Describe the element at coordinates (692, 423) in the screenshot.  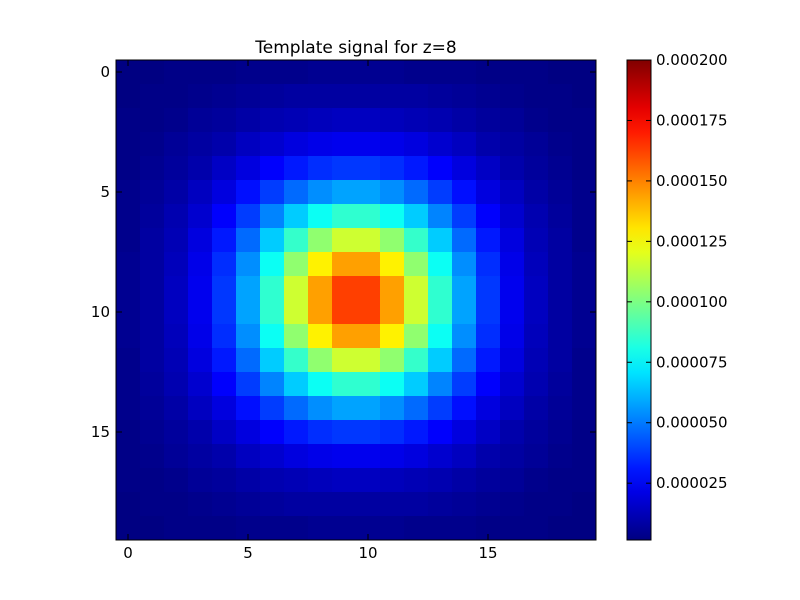
I see `colorbar-tick-label: 0.000050` at that location.